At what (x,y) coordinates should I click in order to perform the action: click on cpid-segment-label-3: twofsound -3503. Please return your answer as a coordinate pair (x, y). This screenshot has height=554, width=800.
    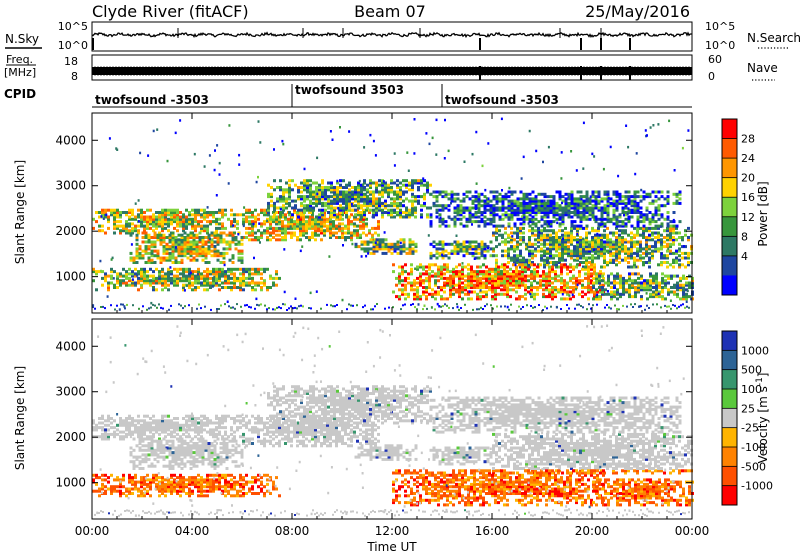
    Looking at the image, I should click on (502, 100).